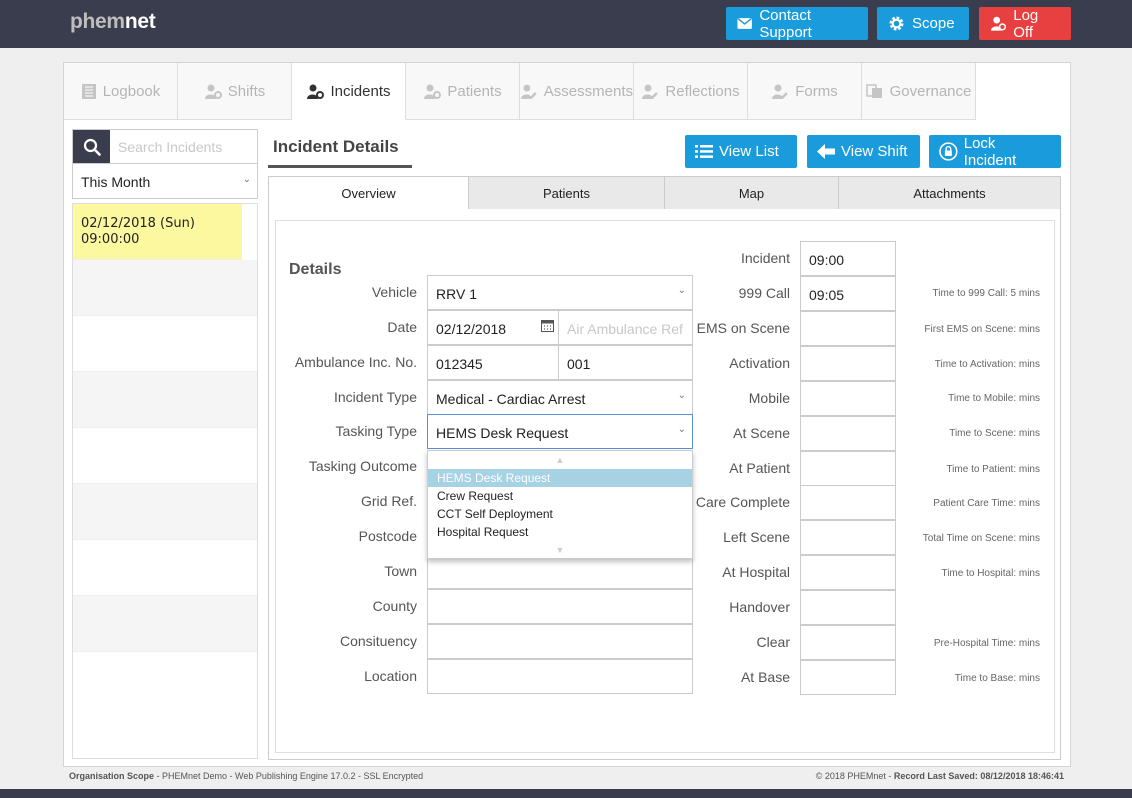 The height and width of the screenshot is (798, 1132). Describe the element at coordinates (560, 397) in the screenshot. I see `incident-type-select: Medical - Cardiac Arrest ⌄` at that location.